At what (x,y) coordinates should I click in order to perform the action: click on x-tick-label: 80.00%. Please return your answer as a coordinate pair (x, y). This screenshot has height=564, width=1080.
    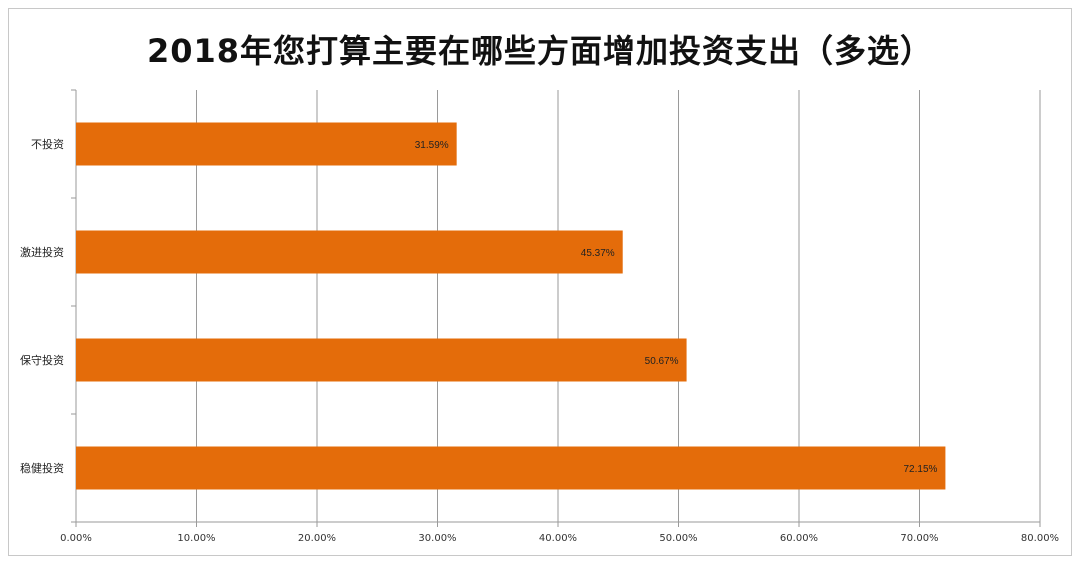
    Looking at the image, I should click on (1040, 538).